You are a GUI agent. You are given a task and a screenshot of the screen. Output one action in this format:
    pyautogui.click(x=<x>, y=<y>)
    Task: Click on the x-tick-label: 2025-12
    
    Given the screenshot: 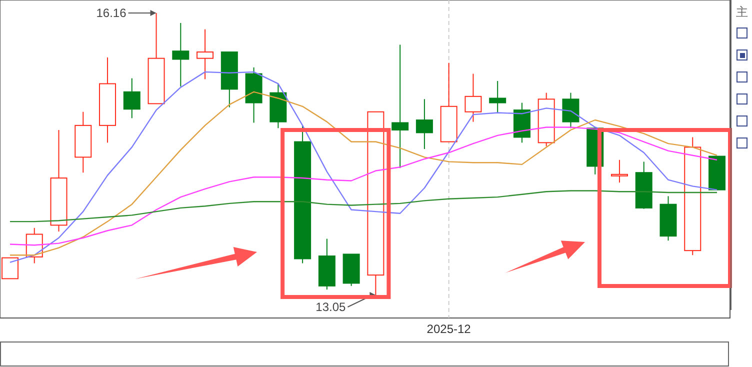 What is the action you would take?
    pyautogui.click(x=449, y=329)
    